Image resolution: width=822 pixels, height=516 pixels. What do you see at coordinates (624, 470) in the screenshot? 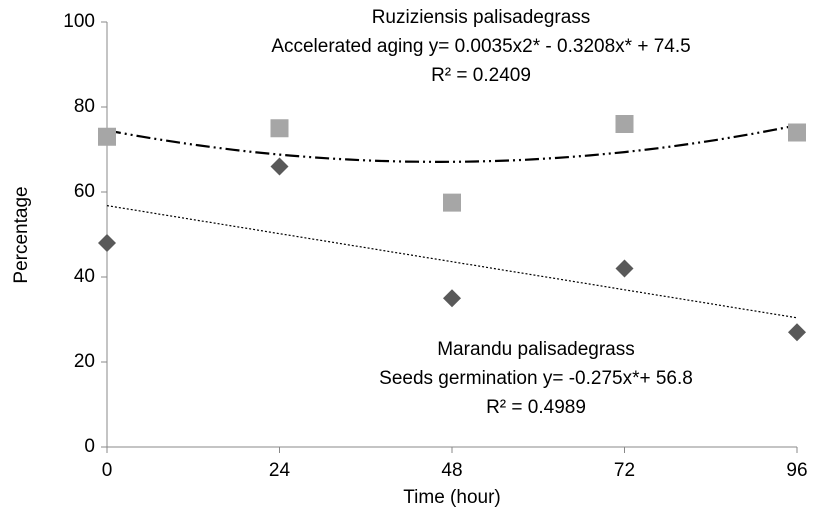
I see `x-tick-label: 72` at bounding box center [624, 470].